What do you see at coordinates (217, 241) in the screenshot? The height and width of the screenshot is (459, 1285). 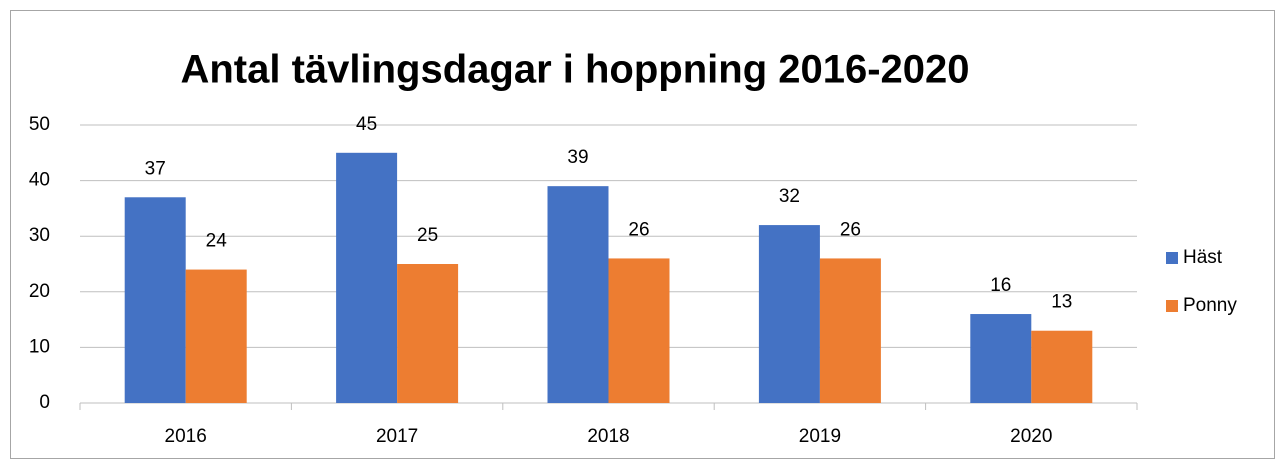 I see `data-label: 24` at bounding box center [217, 241].